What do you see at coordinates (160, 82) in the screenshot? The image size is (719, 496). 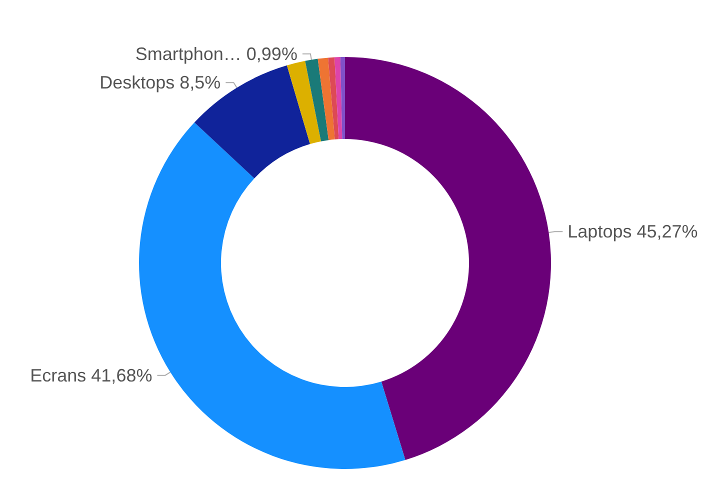 I see `slice-label: Desktops 8,5%` at bounding box center [160, 82].